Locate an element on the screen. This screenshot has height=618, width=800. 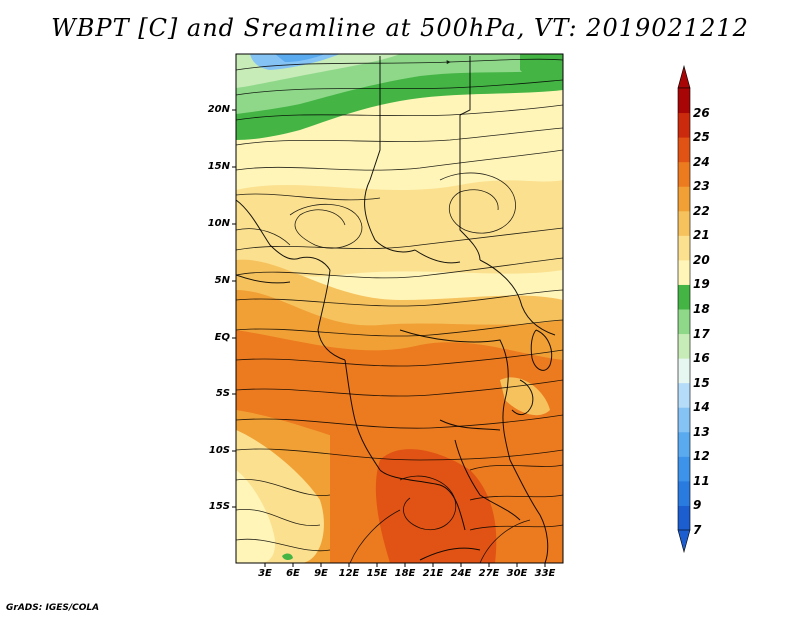
lon-label: 30E is located at coordinates (517, 573).